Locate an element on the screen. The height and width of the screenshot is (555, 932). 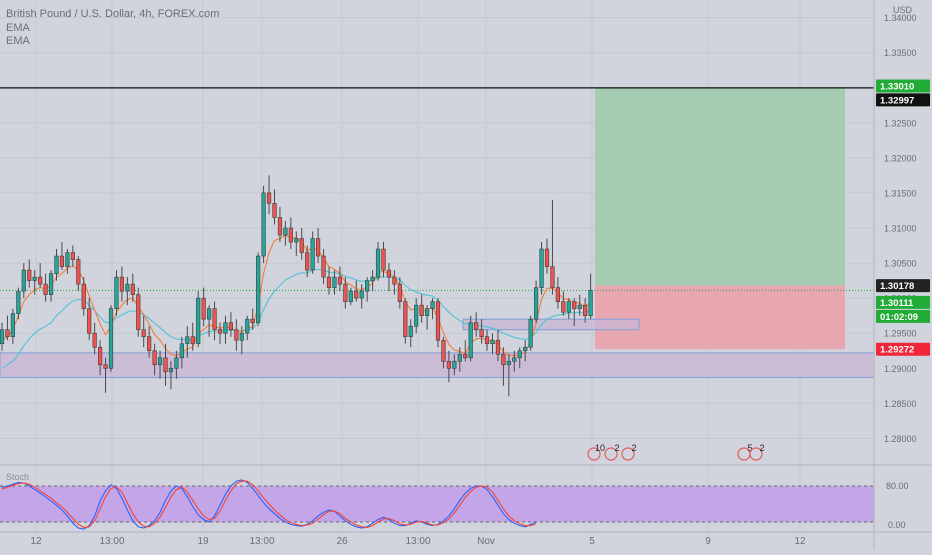
price-tick-label: 1.28500 is located at coordinates (900, 404).